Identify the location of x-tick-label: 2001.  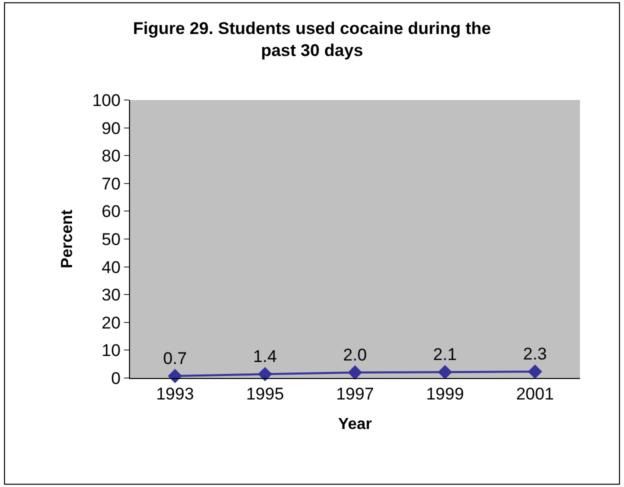
(535, 394).